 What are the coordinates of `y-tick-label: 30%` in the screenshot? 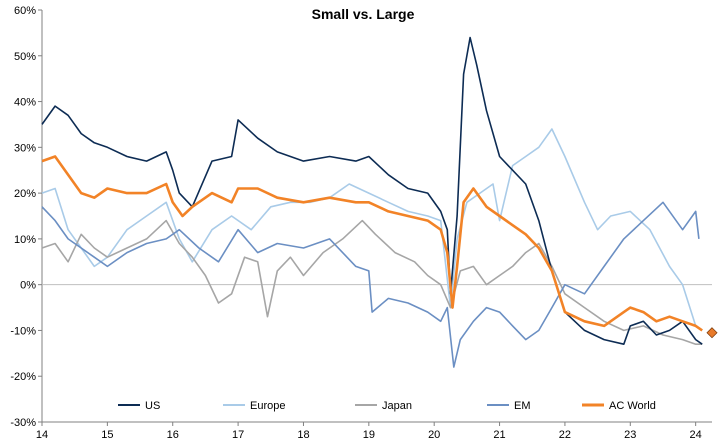 It's located at (25, 148).